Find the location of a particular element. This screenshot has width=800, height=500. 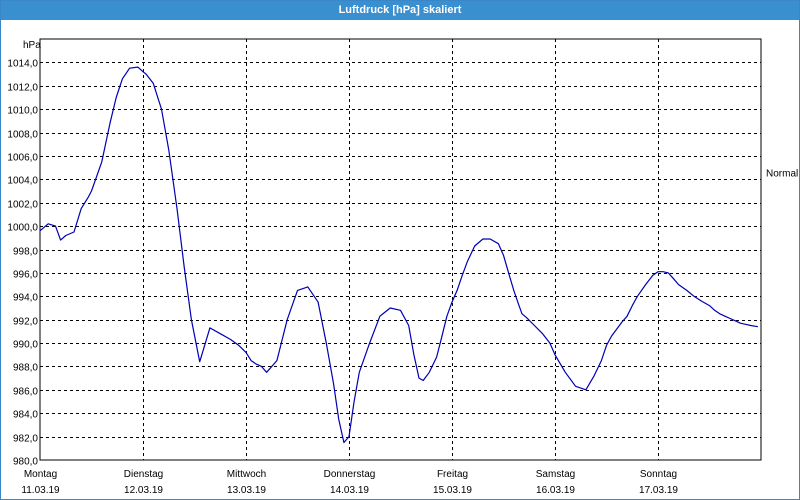

x-tick-day: Mittwoch is located at coordinates (246, 474).